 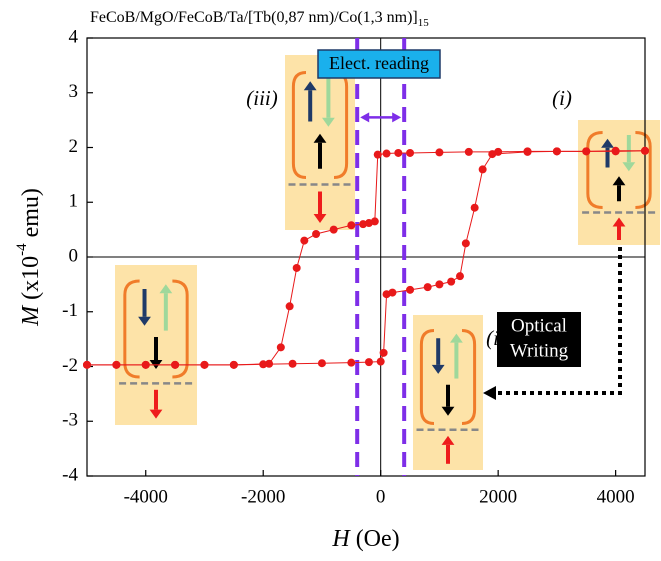 I want to click on elect-reading-box, so click(x=379, y=64).